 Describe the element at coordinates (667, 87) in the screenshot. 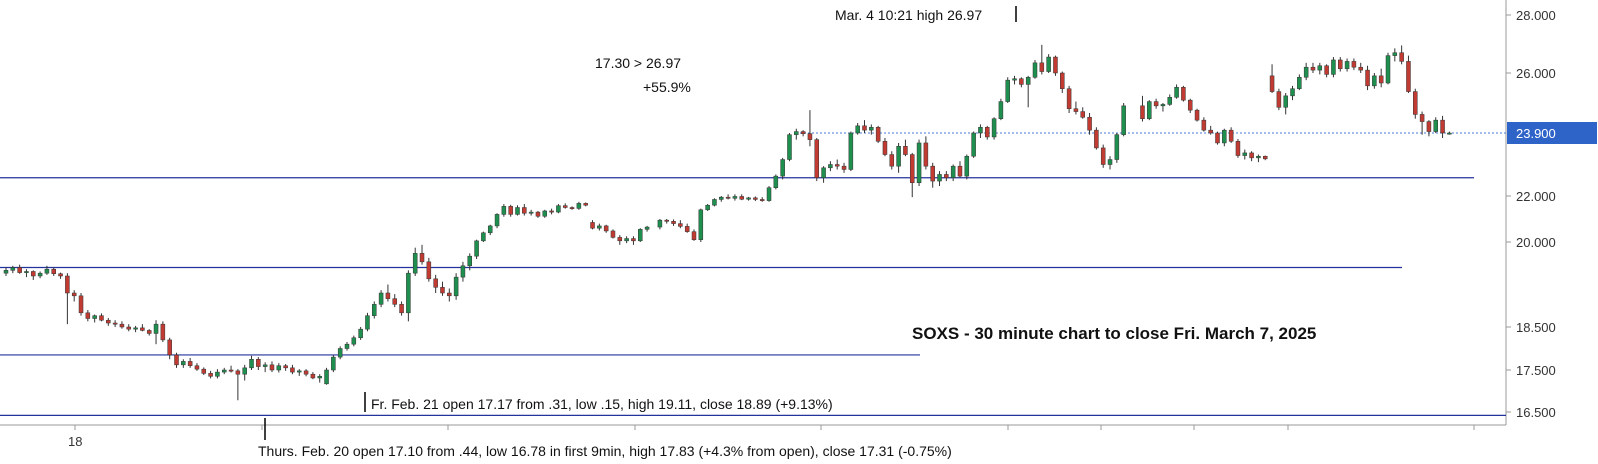

I see `annotation-pct: +55.9%` at that location.